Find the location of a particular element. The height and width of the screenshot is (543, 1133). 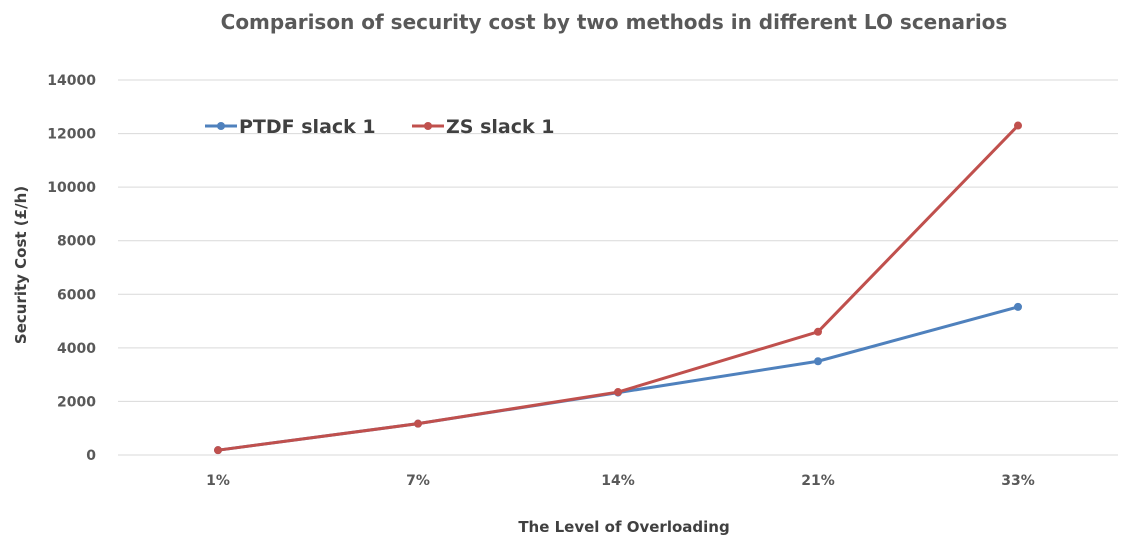

y-axis-label: Security Cost (£/h) is located at coordinates (21, 265).